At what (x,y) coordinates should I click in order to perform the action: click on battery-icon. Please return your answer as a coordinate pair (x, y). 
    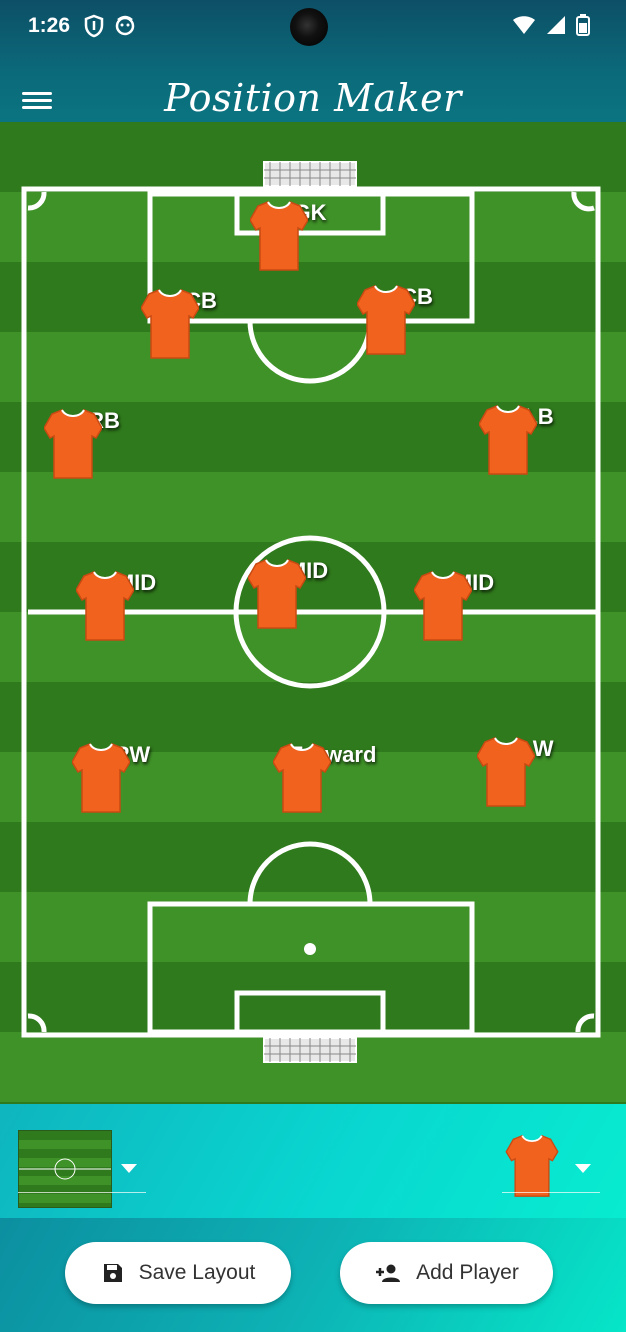
    Looking at the image, I should click on (583, 25).